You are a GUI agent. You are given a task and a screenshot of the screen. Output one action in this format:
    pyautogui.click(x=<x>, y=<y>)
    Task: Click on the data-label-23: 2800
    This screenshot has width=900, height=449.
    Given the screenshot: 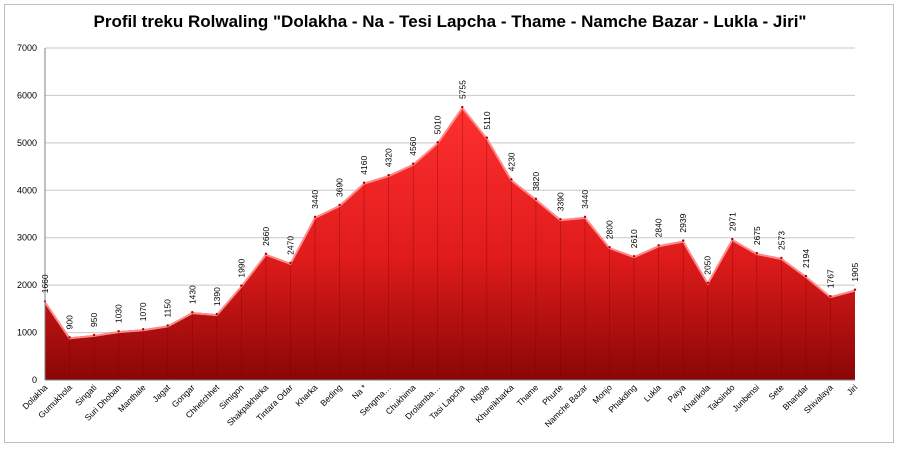 What is the action you would take?
    pyautogui.click(x=610, y=229)
    